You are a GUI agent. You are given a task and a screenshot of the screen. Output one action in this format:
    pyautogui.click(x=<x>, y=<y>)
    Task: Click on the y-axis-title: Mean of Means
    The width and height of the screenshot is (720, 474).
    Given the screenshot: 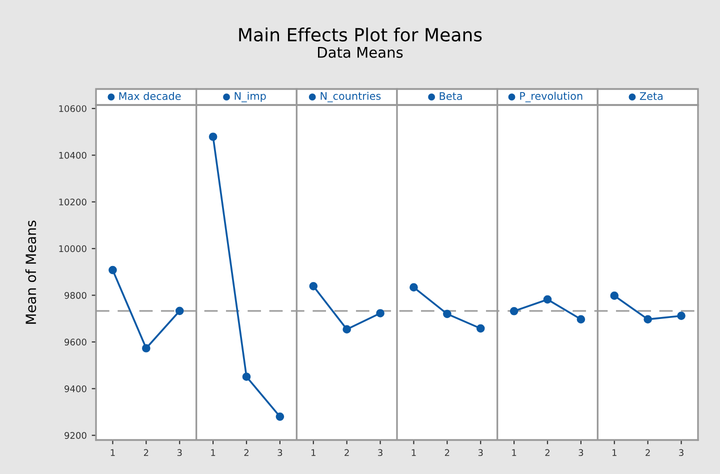 What is the action you would take?
    pyautogui.click(x=30, y=272)
    